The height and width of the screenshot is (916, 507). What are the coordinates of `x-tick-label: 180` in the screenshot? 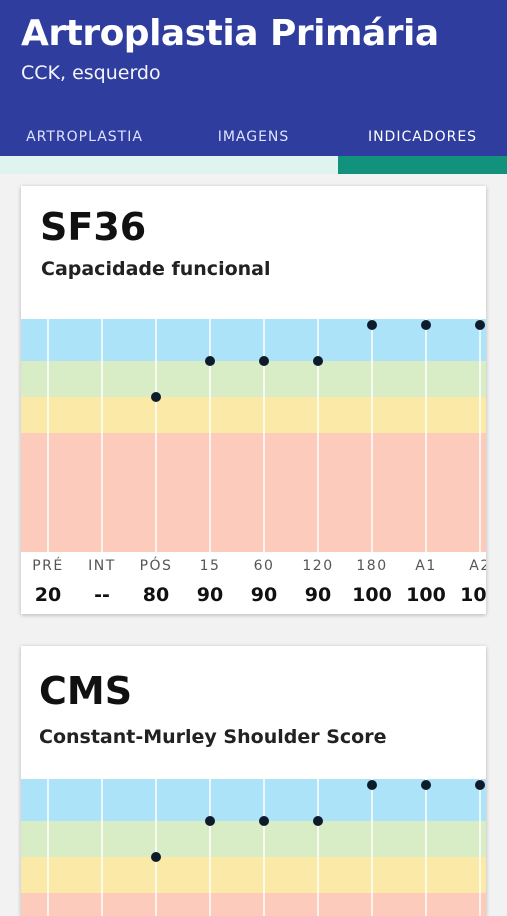 It's located at (372, 566).